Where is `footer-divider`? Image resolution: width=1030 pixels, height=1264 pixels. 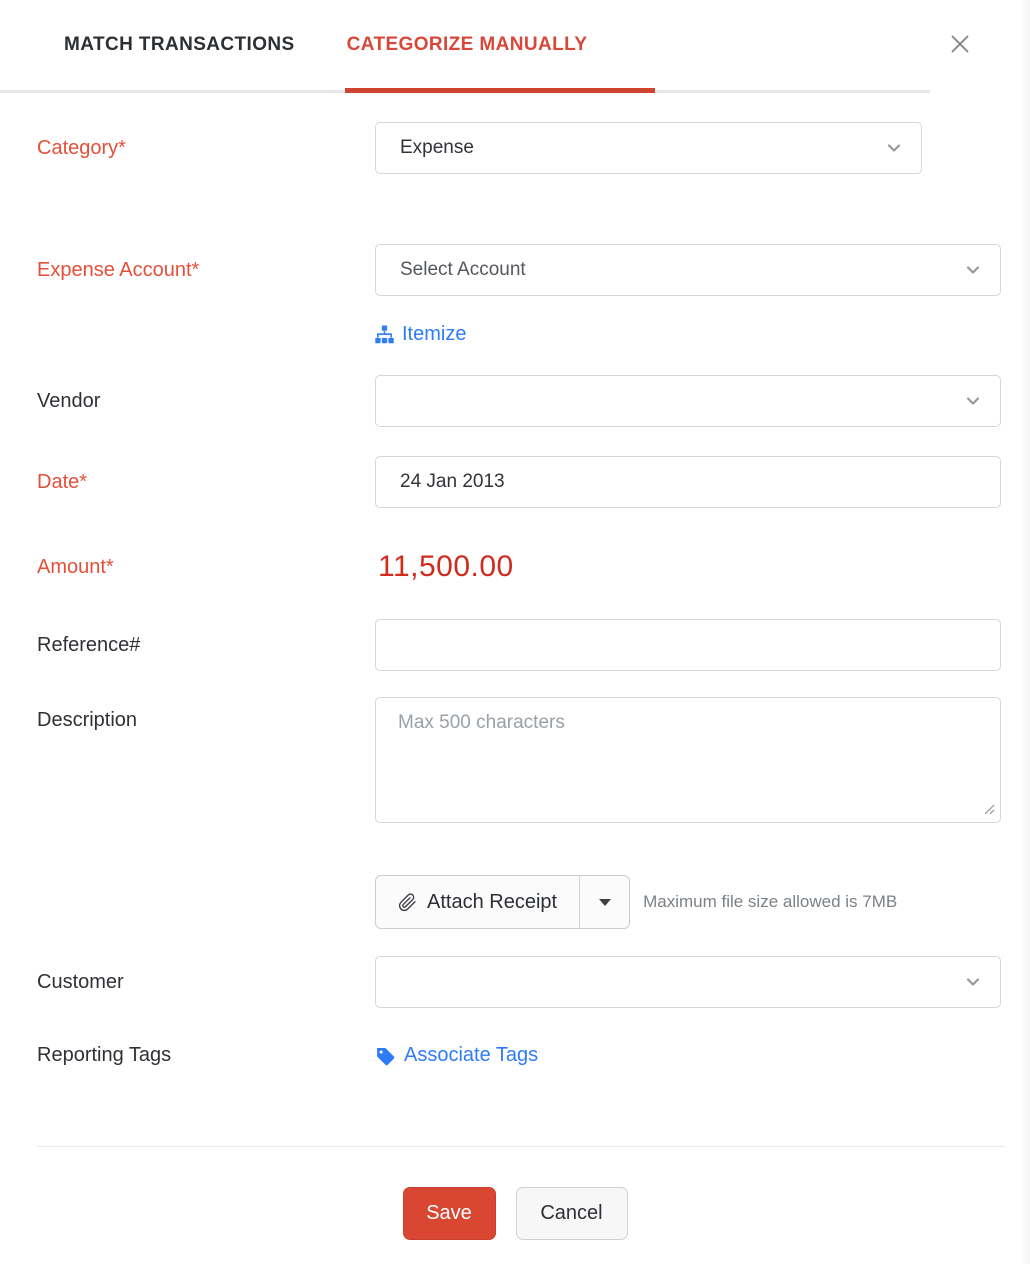 footer-divider is located at coordinates (521, 1146).